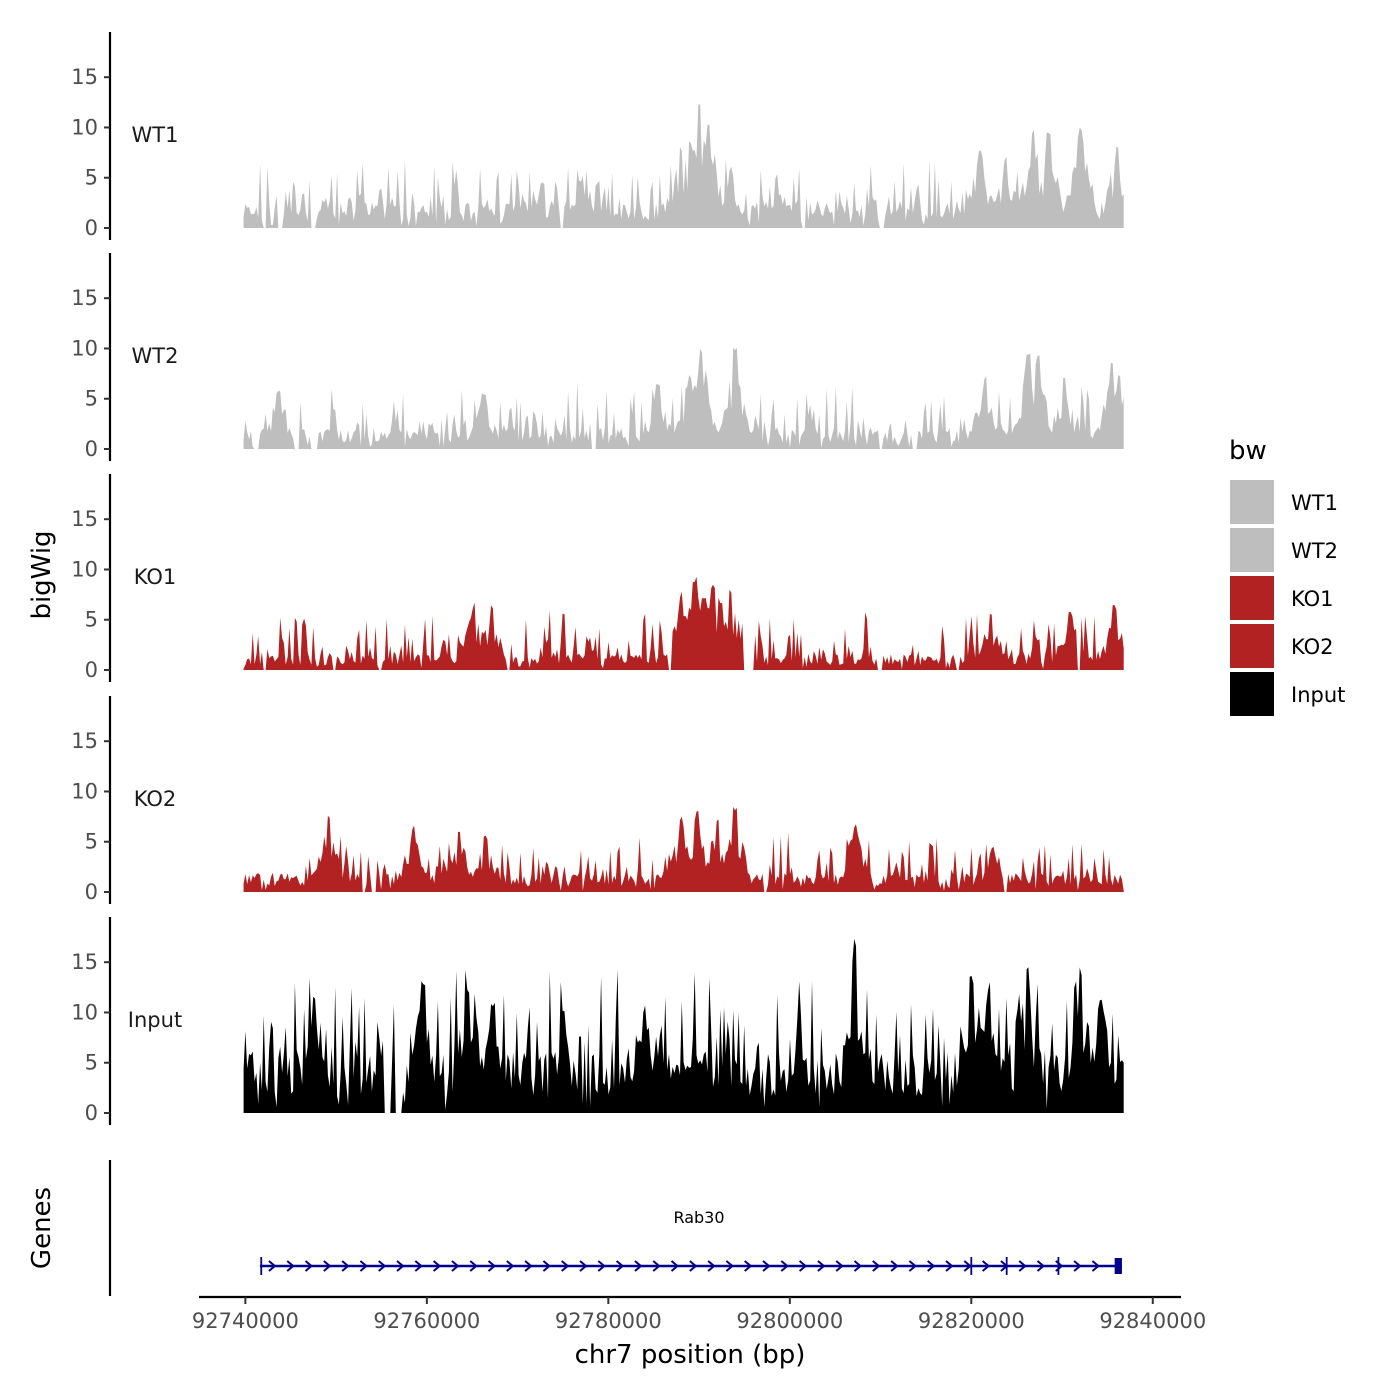 The height and width of the screenshot is (1400, 1400). I want to click on x-tick-label: 92840000, so click(1152, 1321).